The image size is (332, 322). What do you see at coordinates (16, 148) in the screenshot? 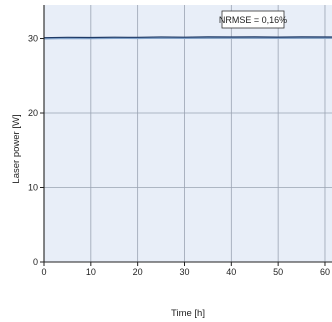
I see `y-axis-label: Laser power [W]` at bounding box center [16, 148].